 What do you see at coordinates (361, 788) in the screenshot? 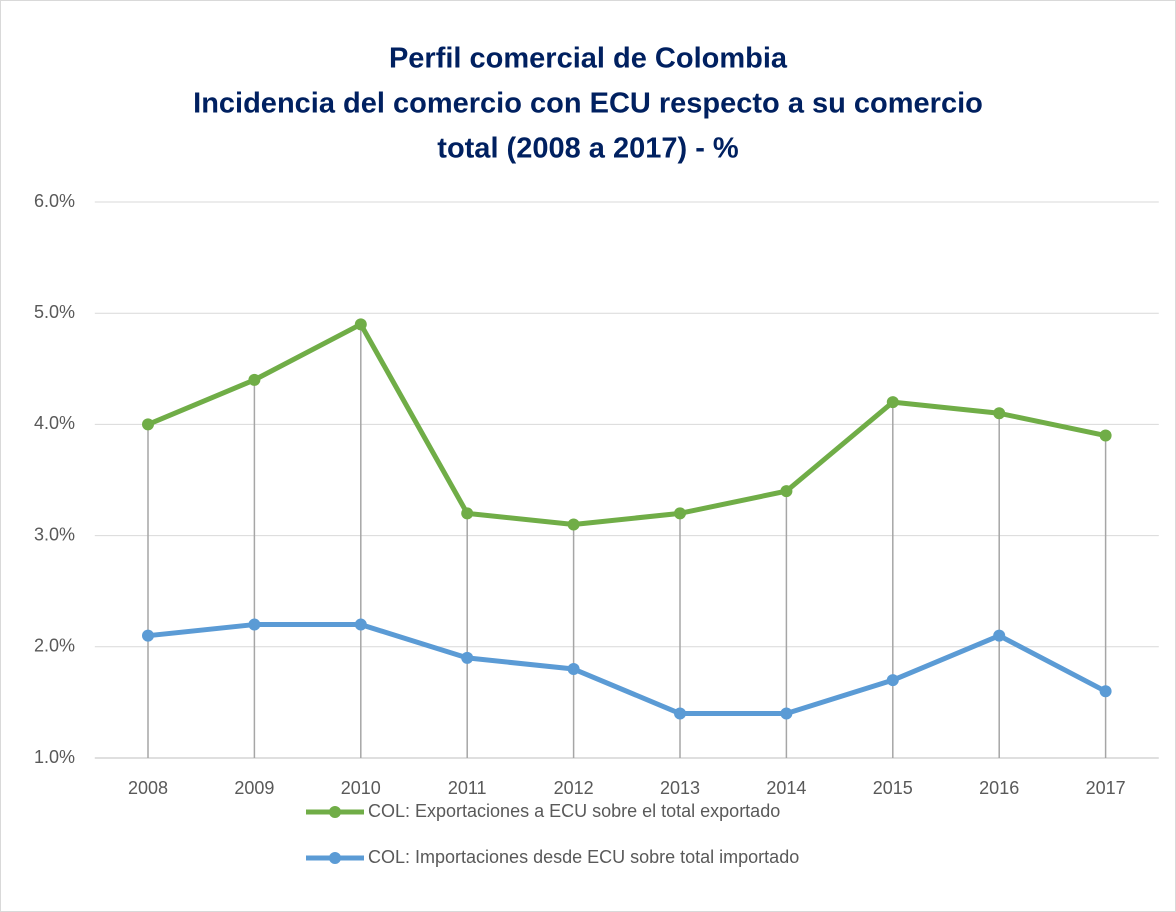
I see `x-tick-label: 2010` at bounding box center [361, 788].